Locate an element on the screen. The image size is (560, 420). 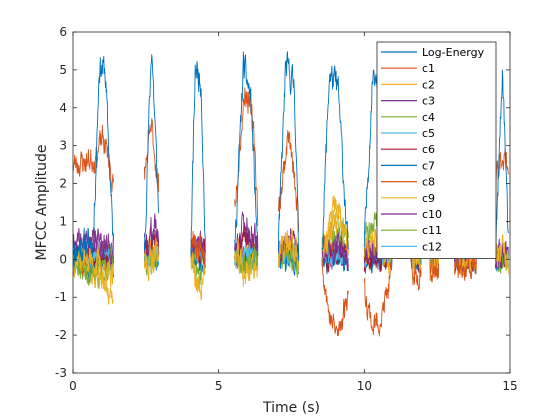
legend-label: c9 is located at coordinates (428, 198).